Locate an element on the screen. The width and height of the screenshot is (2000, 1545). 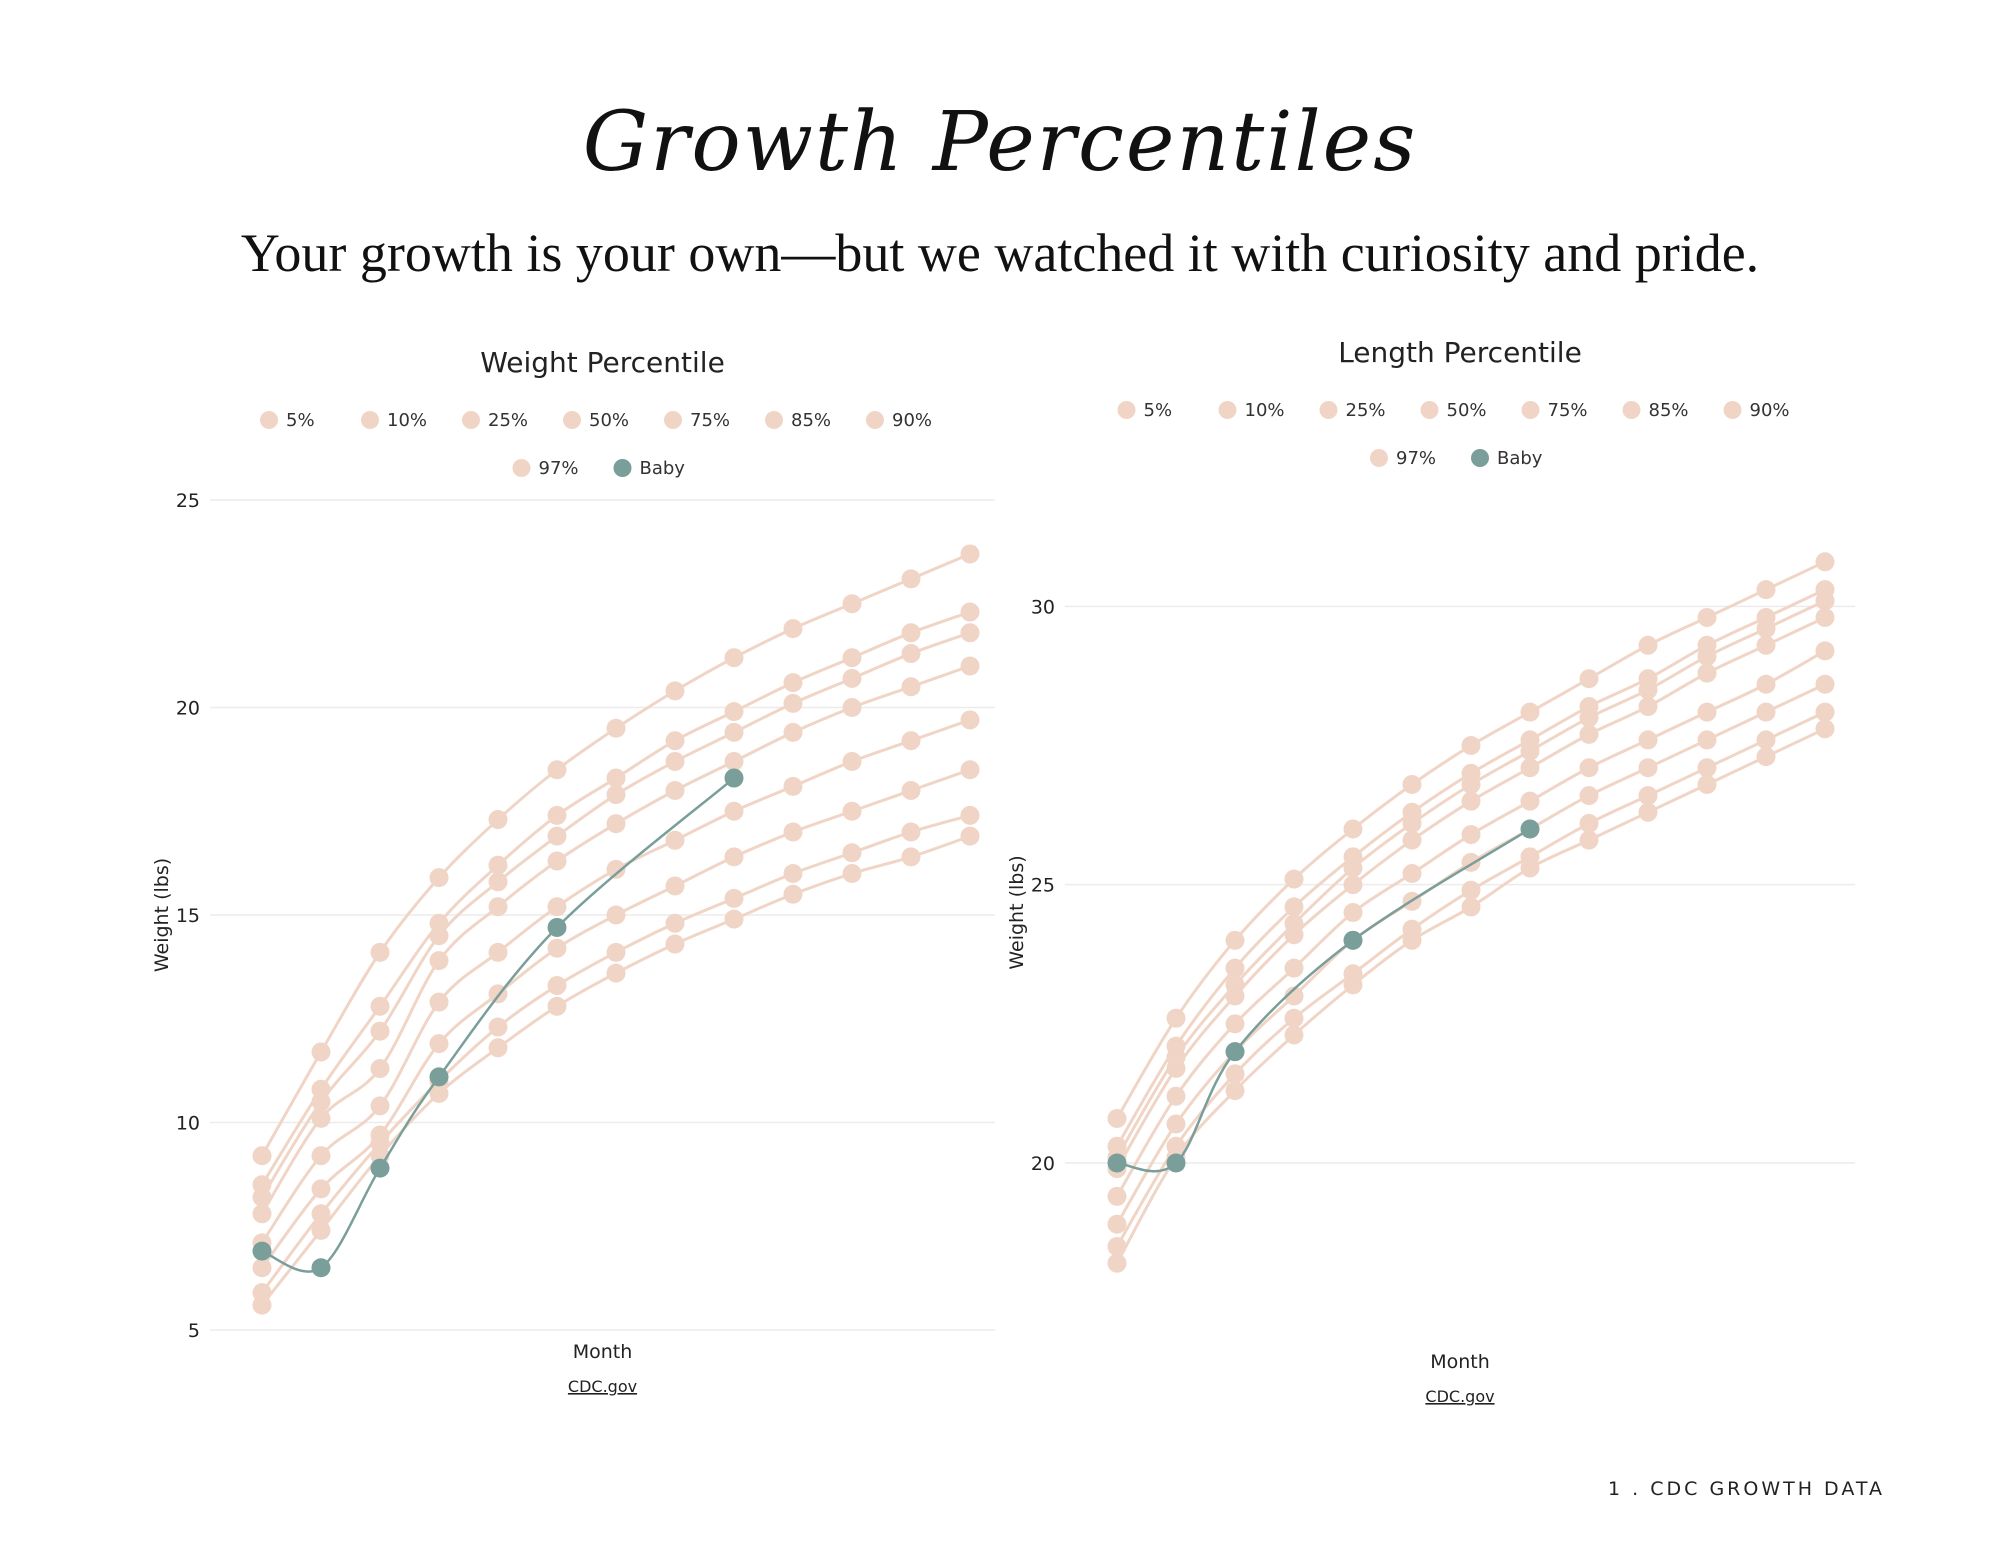
legend-item-85pct: 85% is located at coordinates (1655, 410).